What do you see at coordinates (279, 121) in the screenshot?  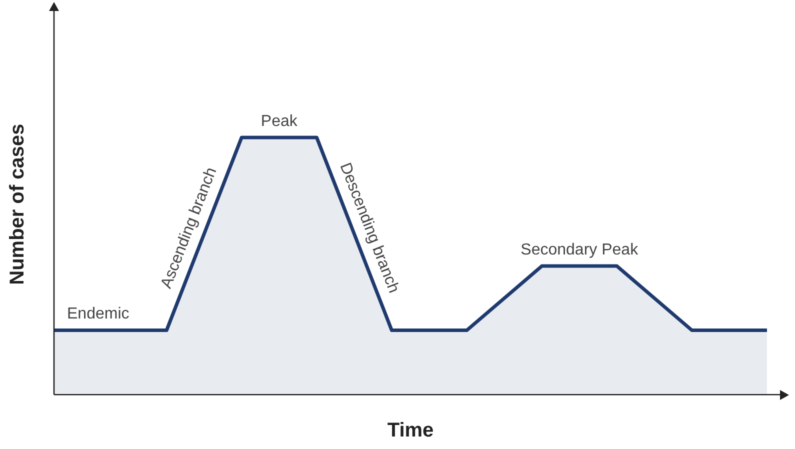 I see `text: Peak` at bounding box center [279, 121].